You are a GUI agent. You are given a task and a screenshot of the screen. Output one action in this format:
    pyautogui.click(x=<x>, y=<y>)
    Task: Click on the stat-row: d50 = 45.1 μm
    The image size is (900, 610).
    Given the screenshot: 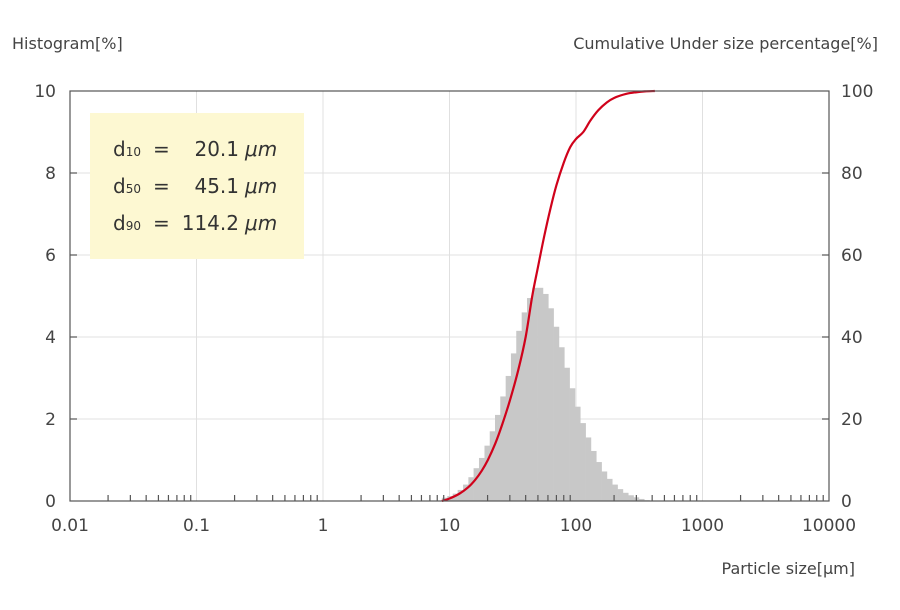 What is the action you would take?
    pyautogui.click(x=195, y=186)
    